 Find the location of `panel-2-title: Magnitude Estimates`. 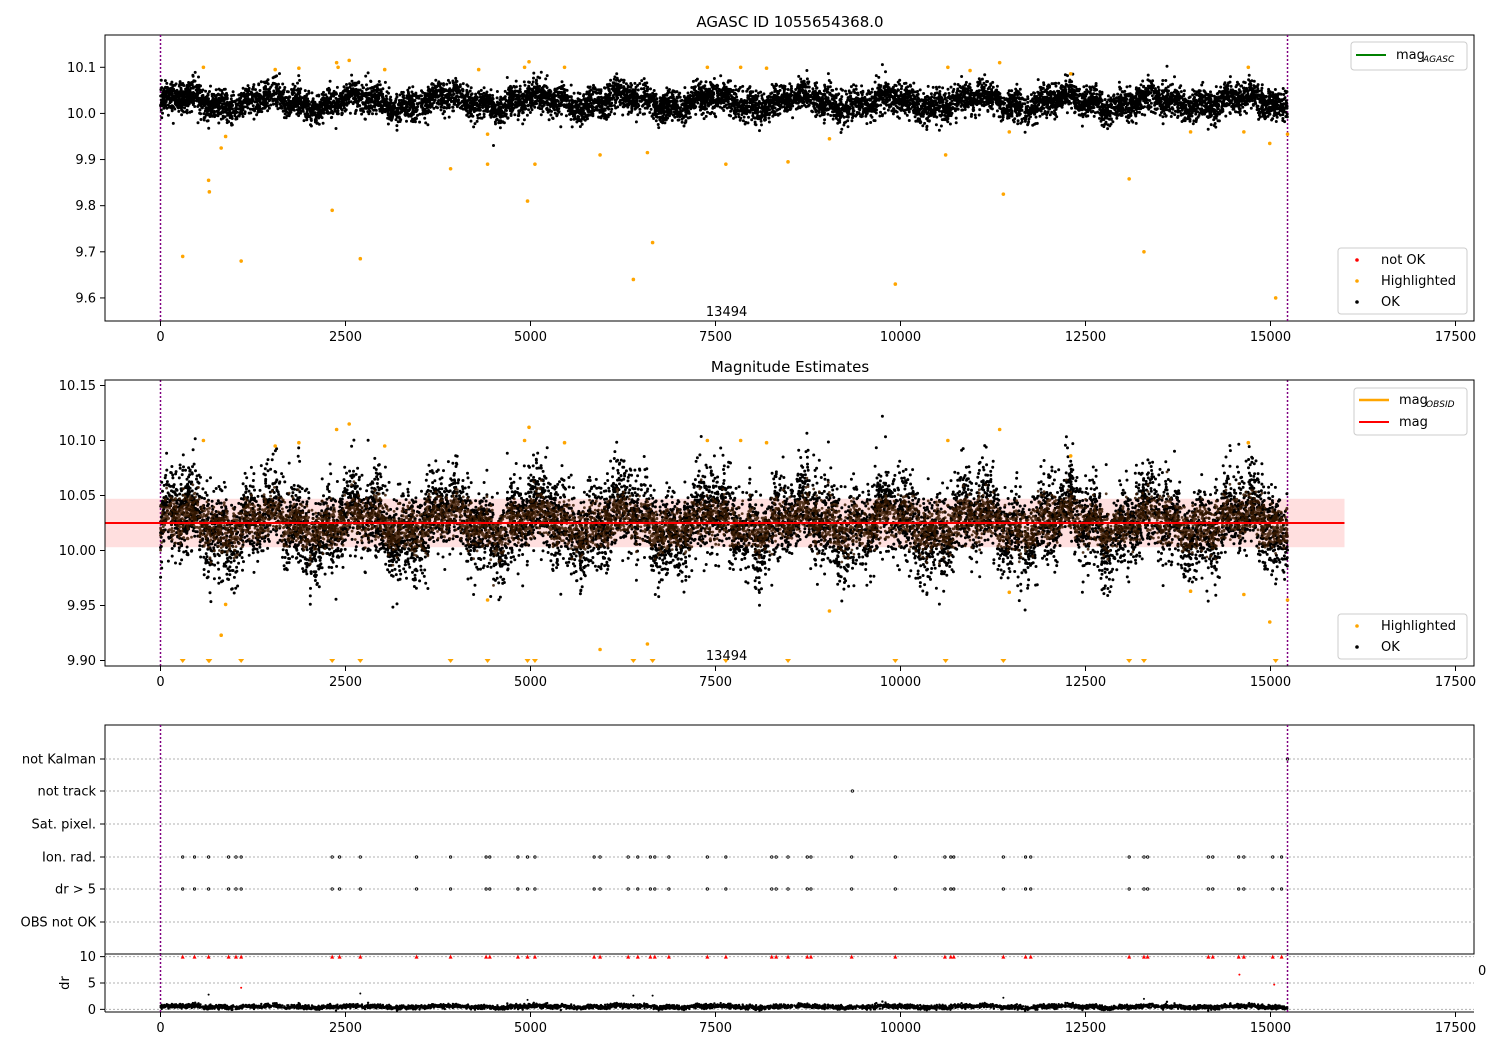

panel-2-title: Magnitude Estimates is located at coordinates (790, 367).